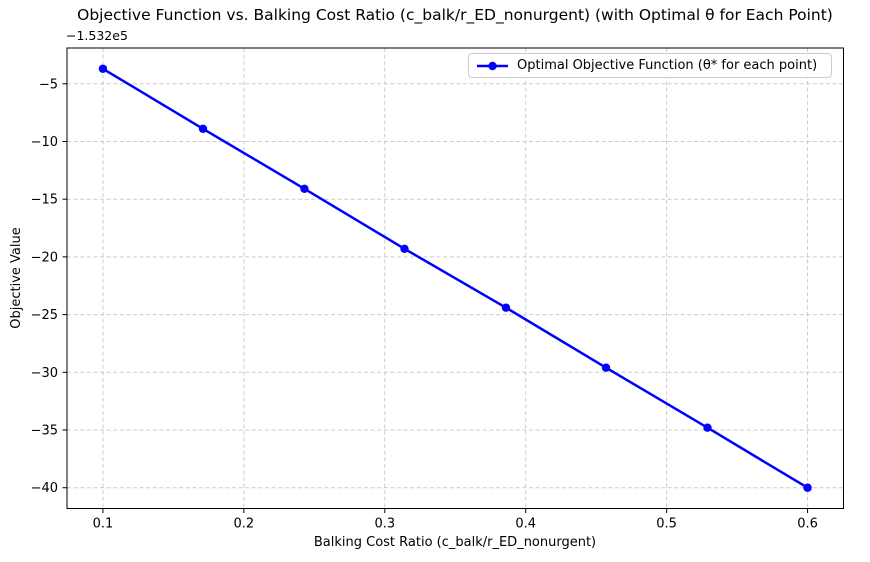 This screenshot has height=562, width=870. Describe the element at coordinates (44, 142) in the screenshot. I see `y-tick-label: −10` at that location.